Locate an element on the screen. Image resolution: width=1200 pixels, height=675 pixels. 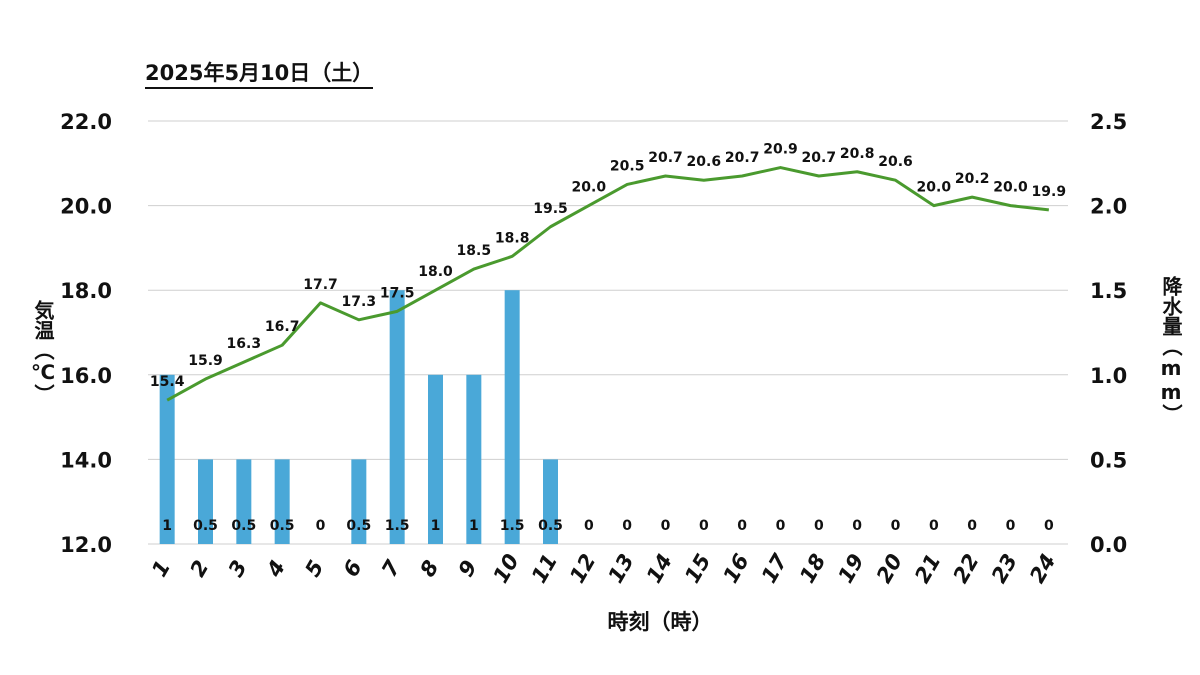
x-tick-label: 18 is located at coordinates (812, 568).